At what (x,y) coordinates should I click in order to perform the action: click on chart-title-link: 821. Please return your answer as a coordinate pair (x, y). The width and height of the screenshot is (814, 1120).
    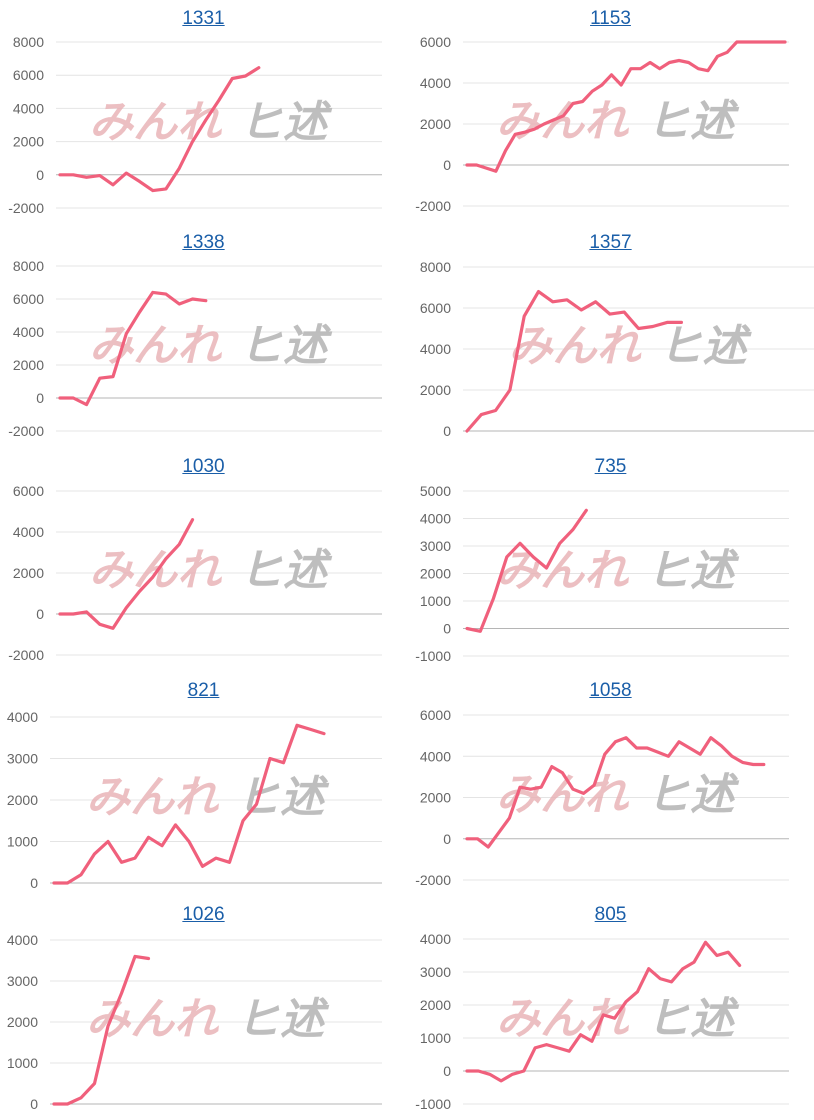
    Looking at the image, I should click on (203, 690).